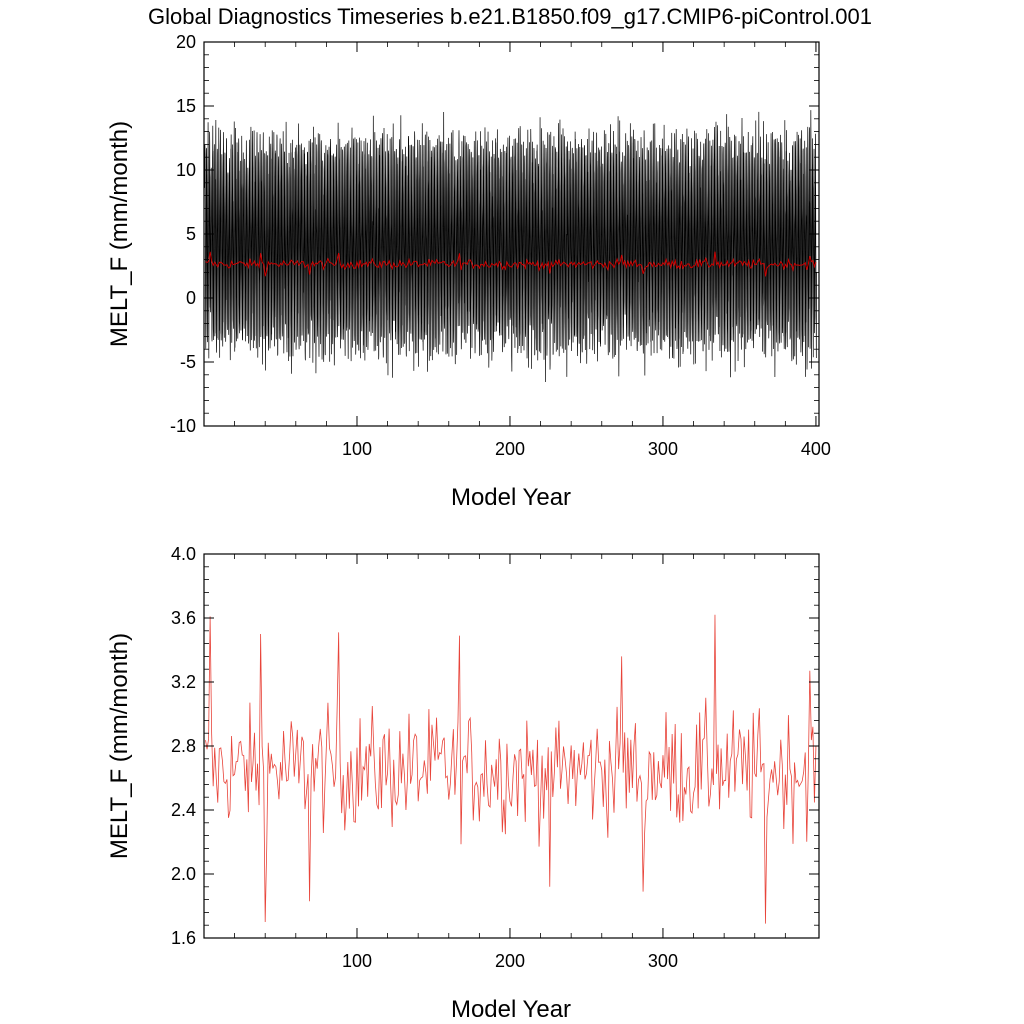  What do you see at coordinates (188, 362) in the screenshot?
I see `y-tick-label: -5` at bounding box center [188, 362].